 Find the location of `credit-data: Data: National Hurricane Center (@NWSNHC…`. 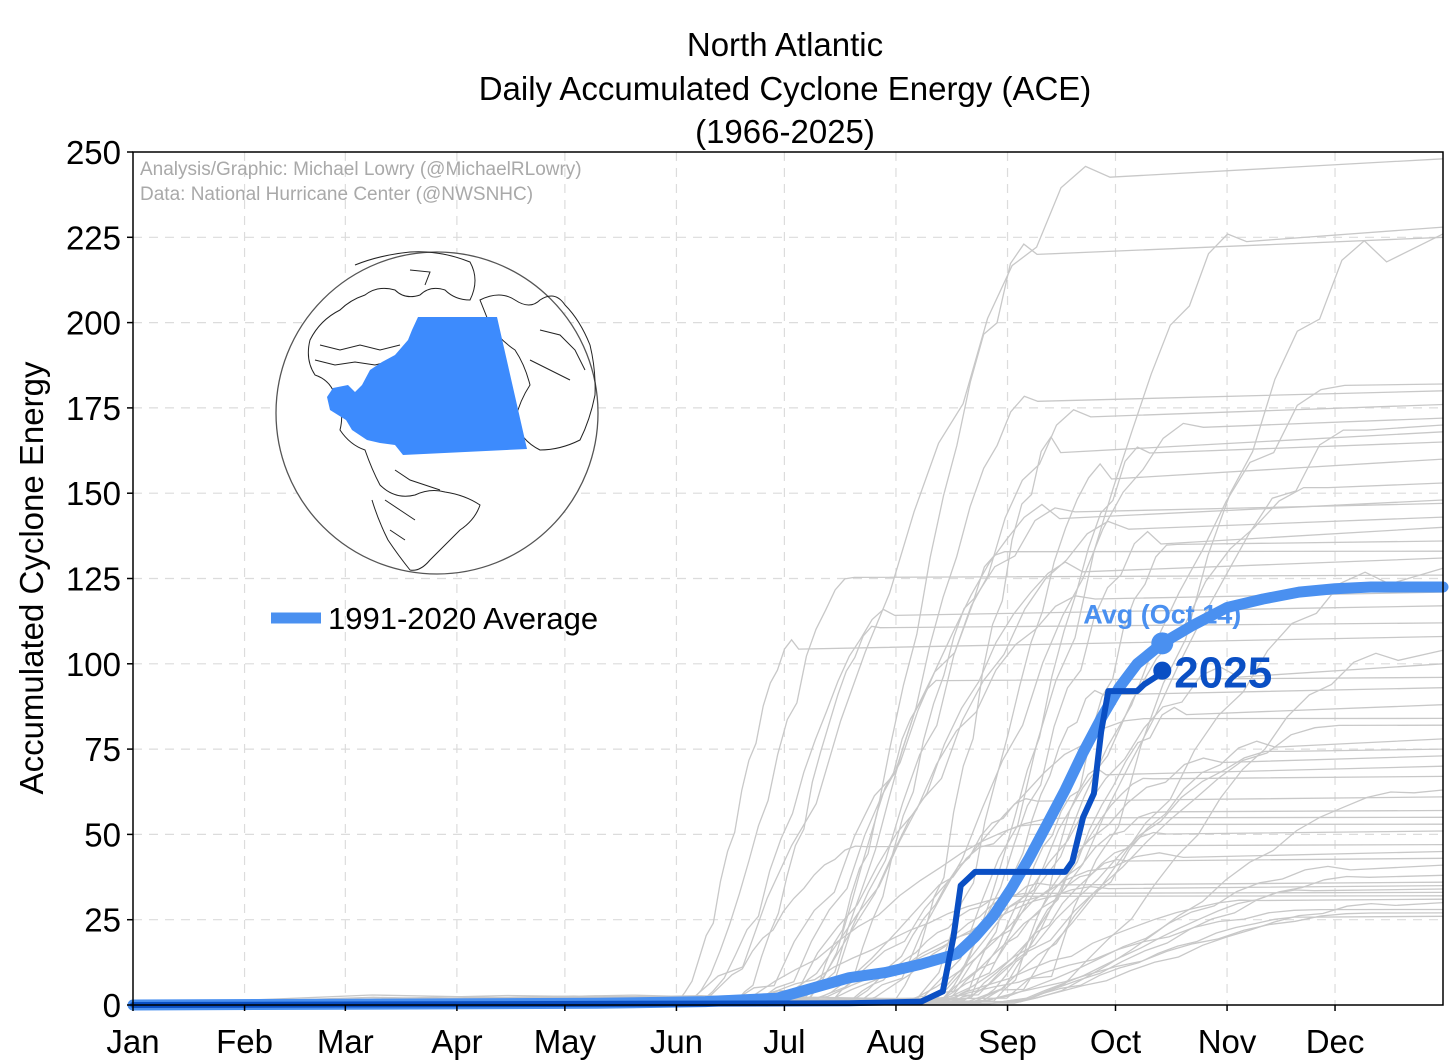

credit-data: Data: National Hurricane Center (@NWSNHC… is located at coordinates (336, 194).